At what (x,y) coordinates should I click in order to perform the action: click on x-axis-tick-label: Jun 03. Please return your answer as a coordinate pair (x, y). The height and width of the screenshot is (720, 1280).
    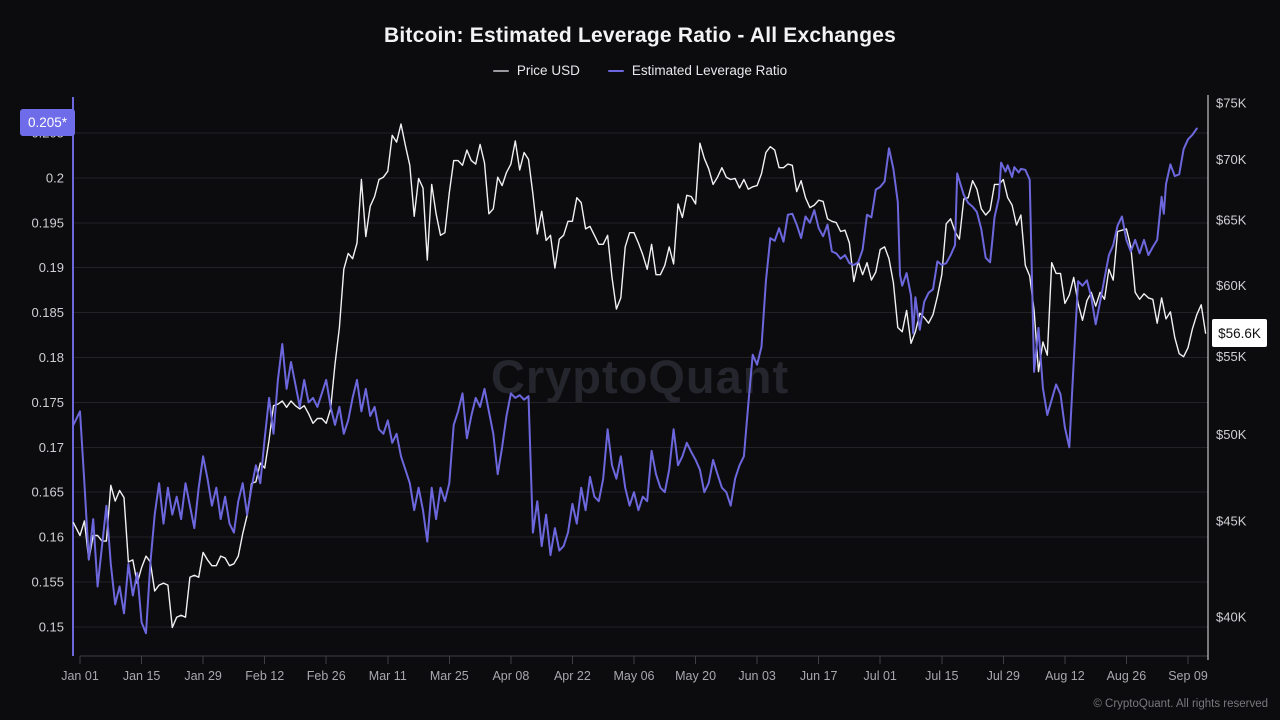
    Looking at the image, I should click on (757, 676).